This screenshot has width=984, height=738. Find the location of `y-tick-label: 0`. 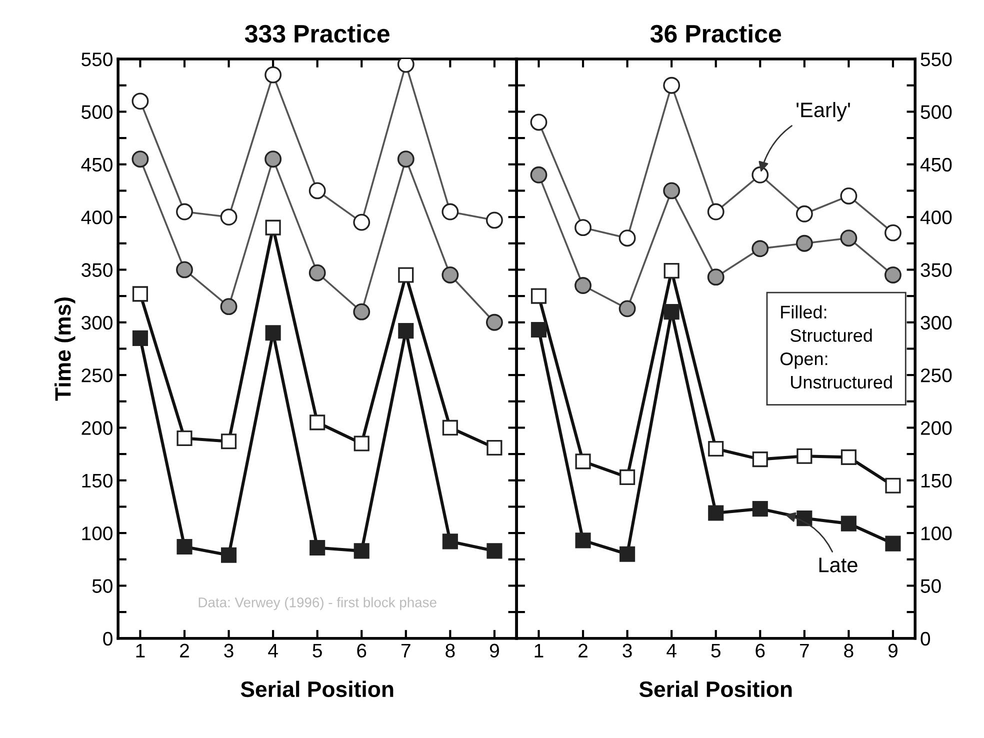

y-tick-label: 0 is located at coordinates (107, 639).